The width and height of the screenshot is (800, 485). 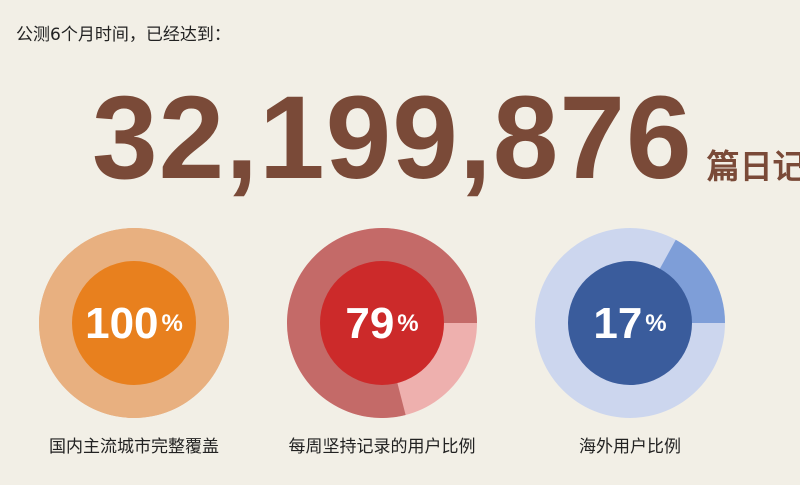 I want to click on stat-overseas-users: 17% 海外用户比例, so click(x=630, y=342).